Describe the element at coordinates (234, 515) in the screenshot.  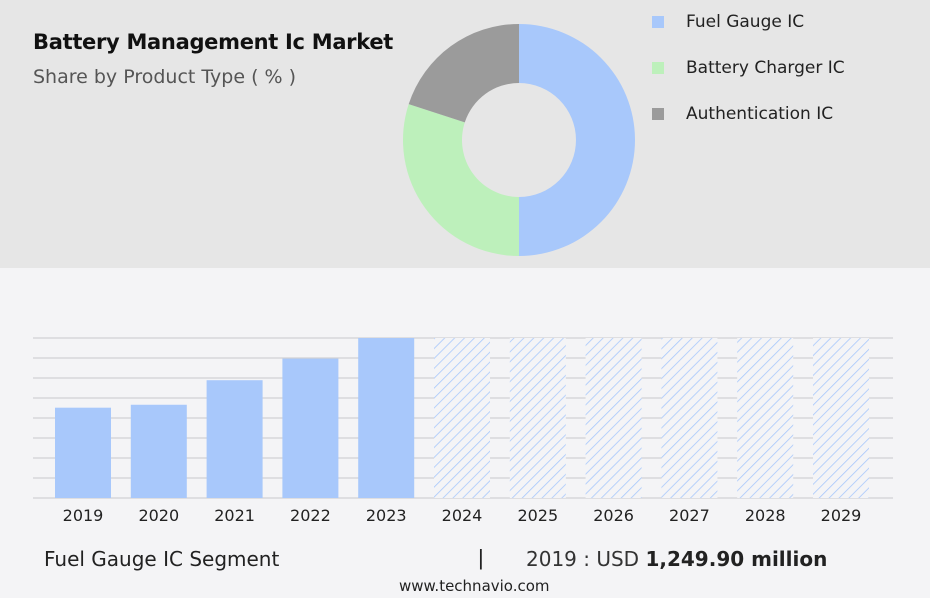
I see `x-tick-2021: 2021` at that location.